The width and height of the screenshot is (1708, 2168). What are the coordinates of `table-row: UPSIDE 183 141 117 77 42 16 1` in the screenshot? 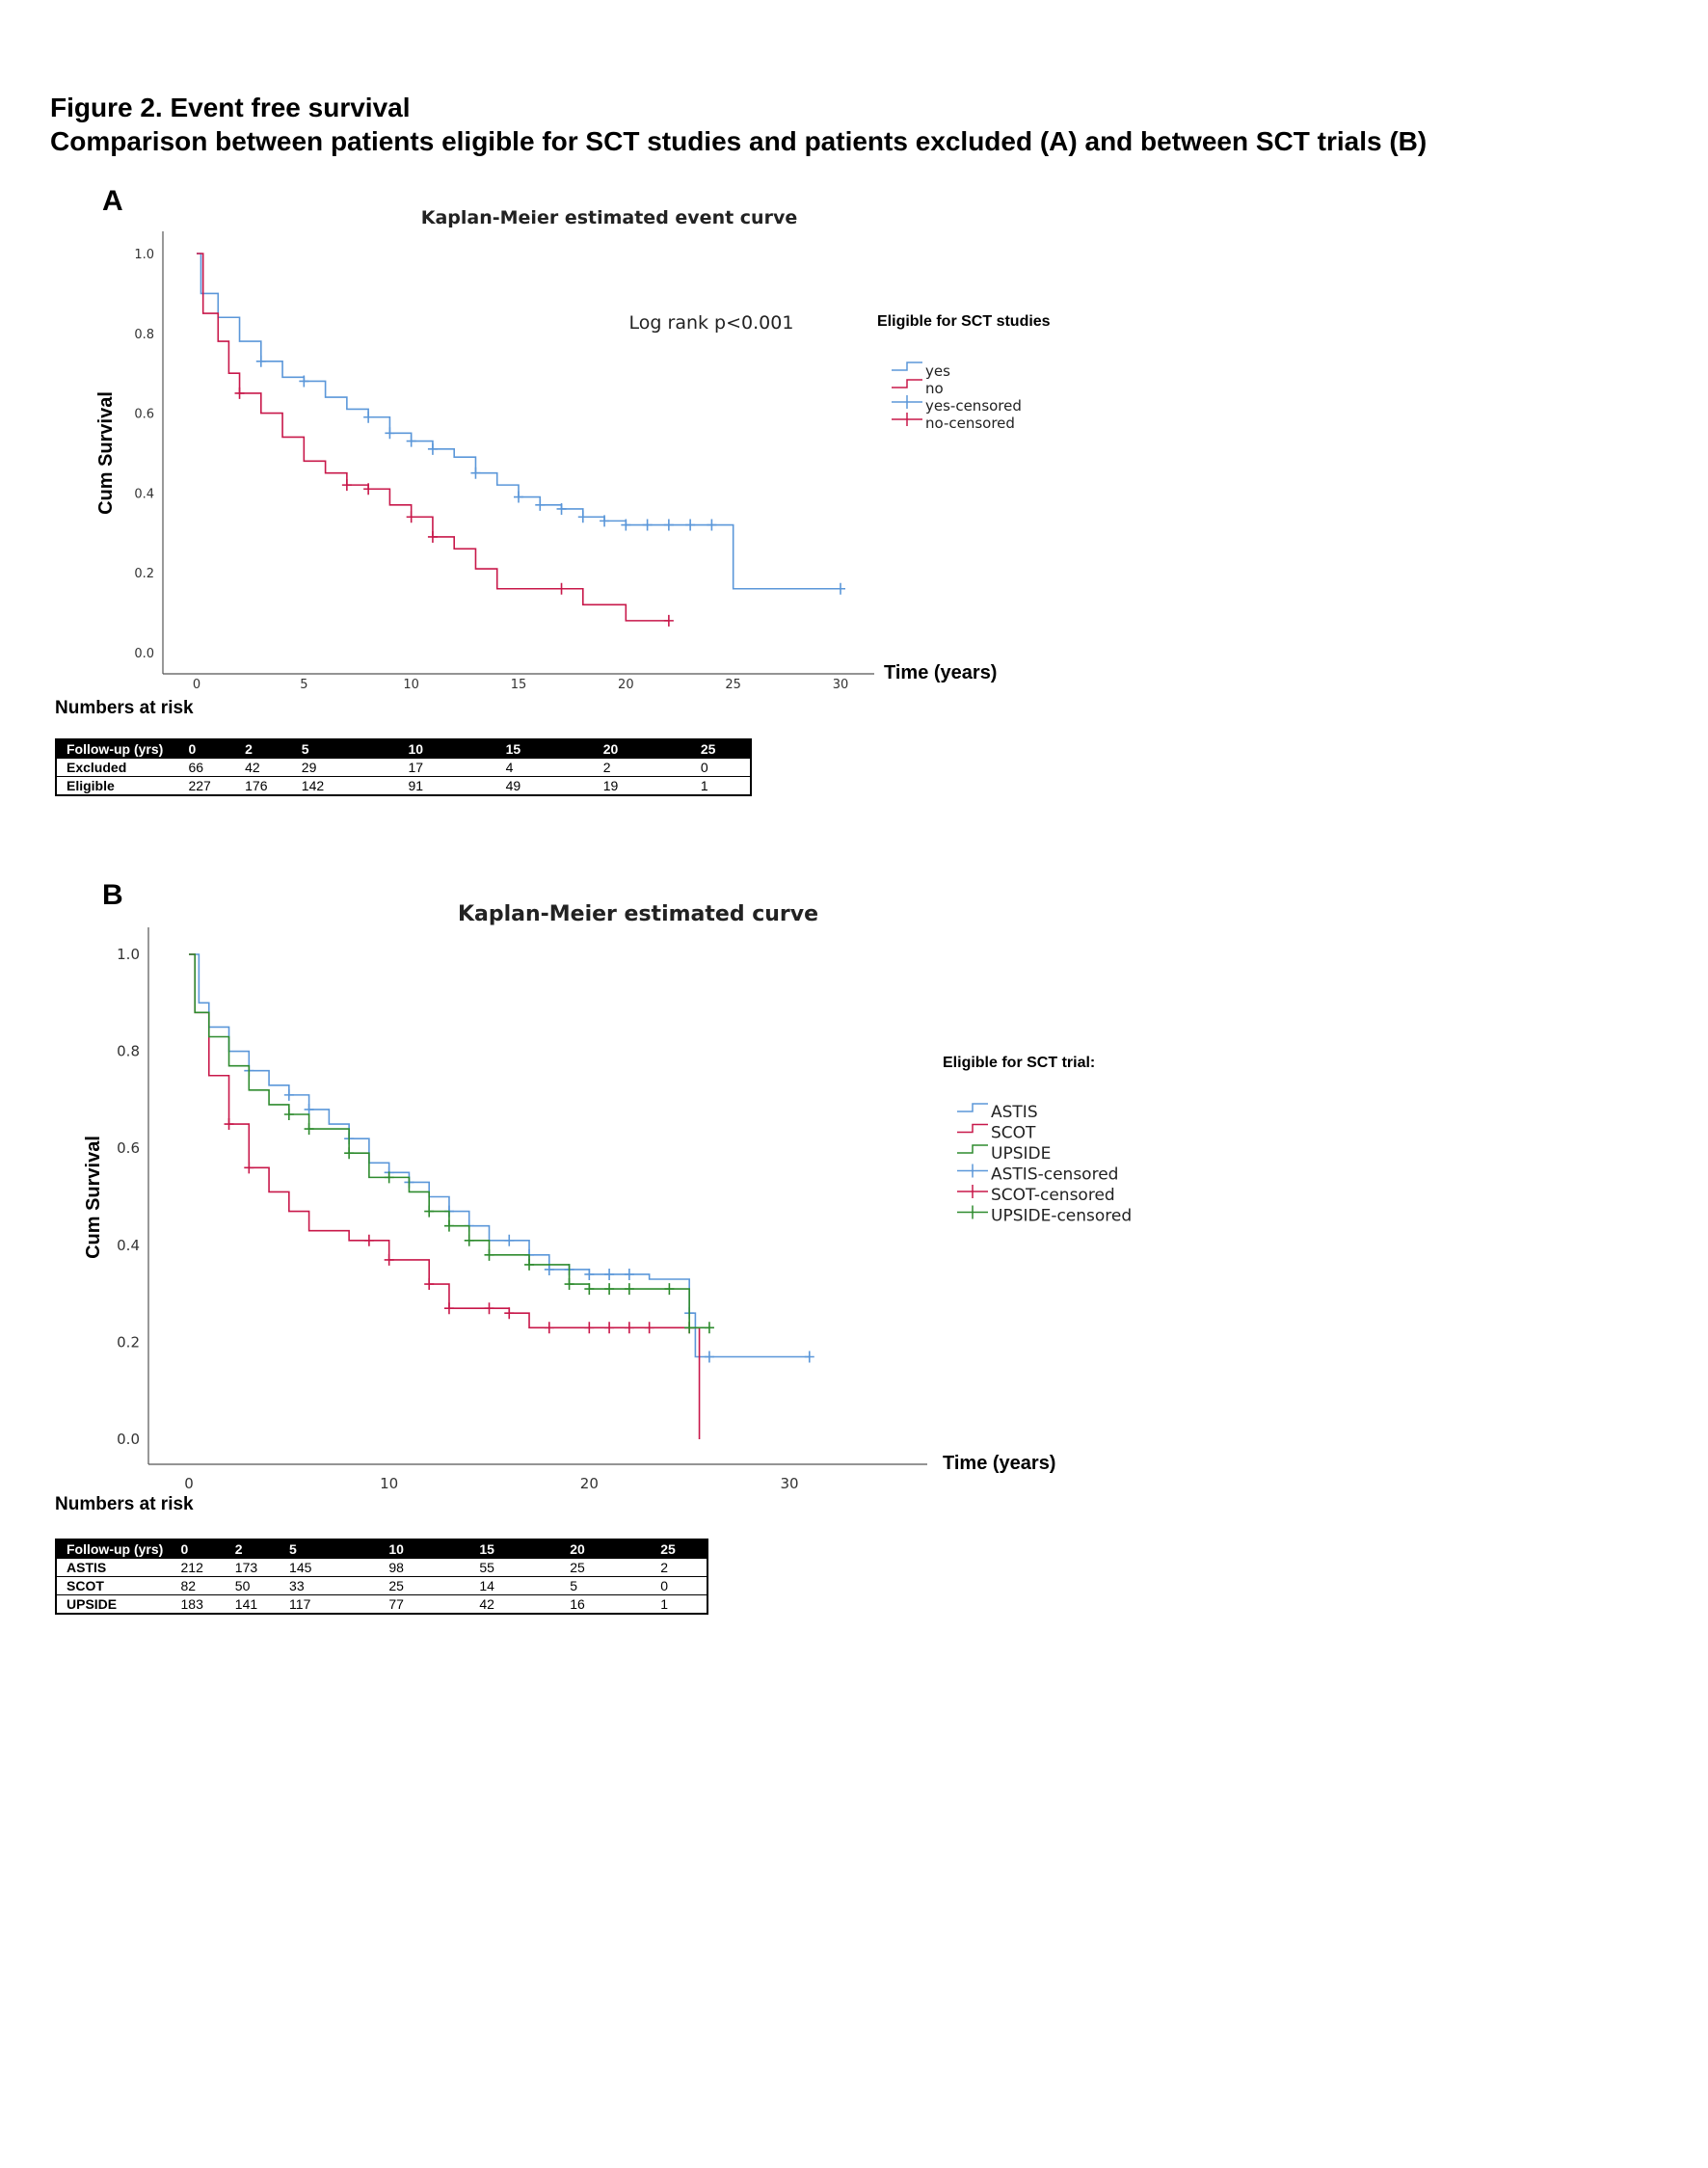 It's located at (381, 1604).